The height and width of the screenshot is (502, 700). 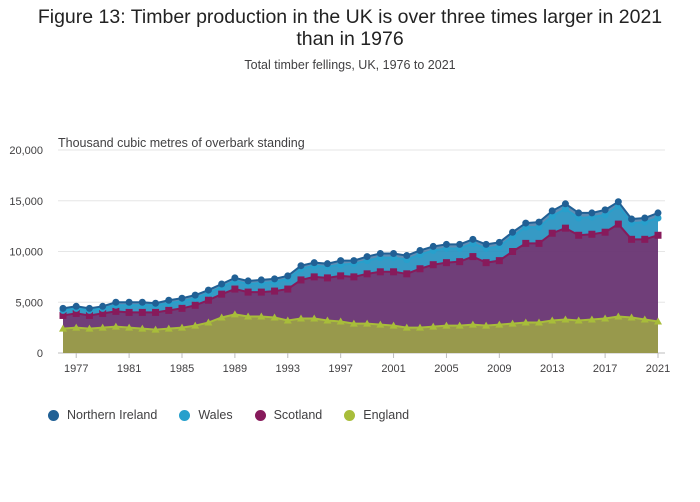 I want to click on point-northern-ireland-2017, so click(x=605, y=210).